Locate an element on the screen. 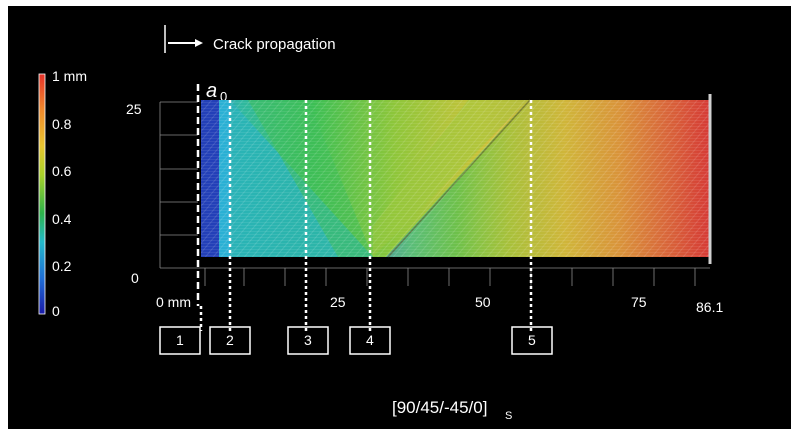 The image size is (799, 435). x-axis-tick-label: 50 is located at coordinates (483, 302).